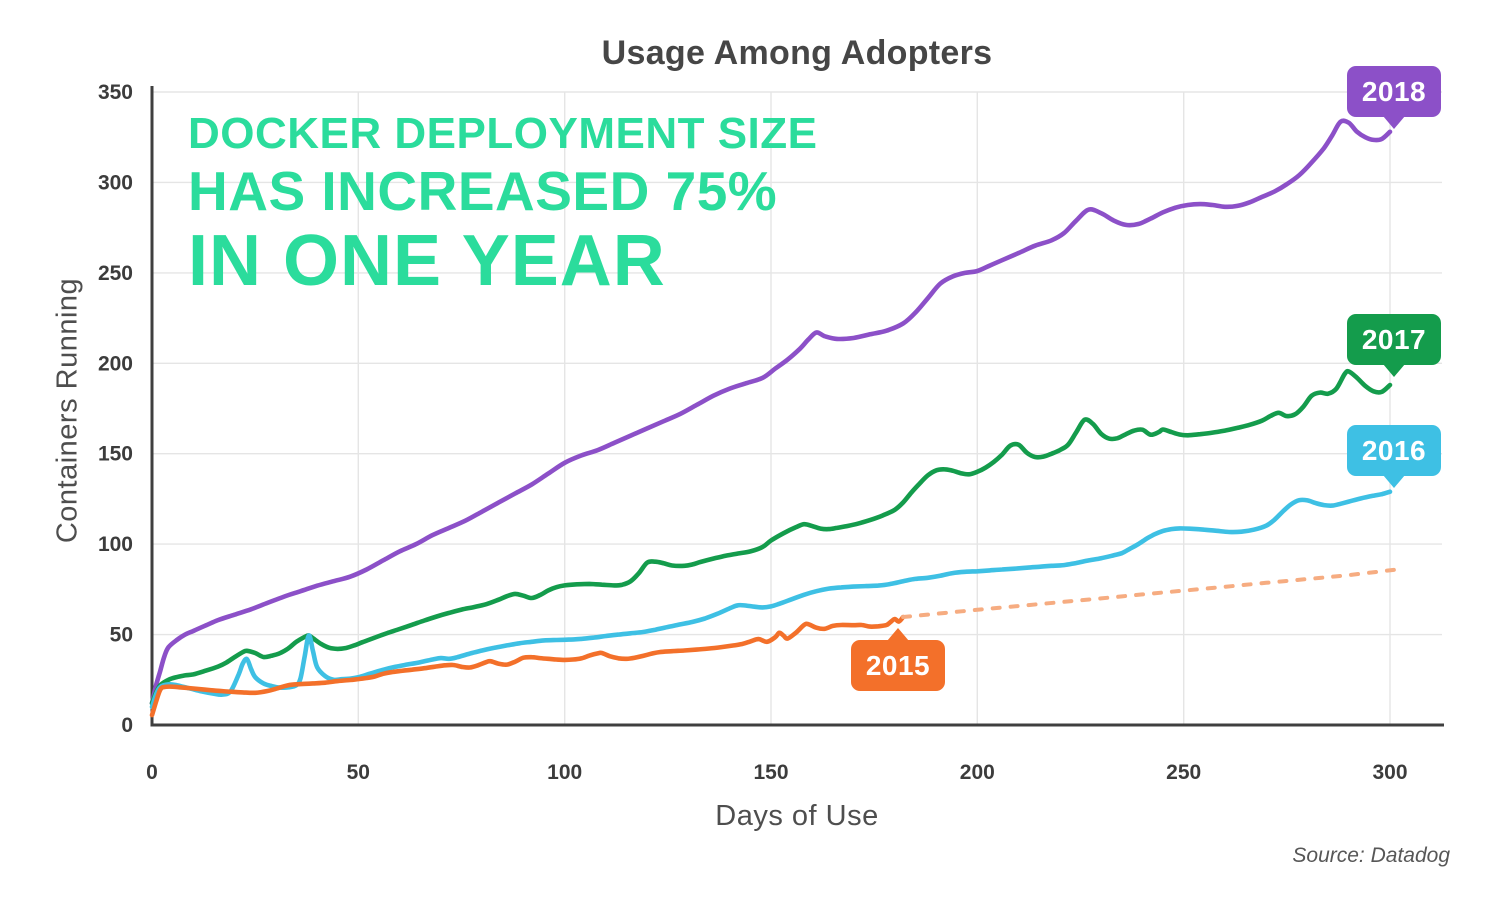  I want to click on badge-2016: 2016, so click(1394, 456).